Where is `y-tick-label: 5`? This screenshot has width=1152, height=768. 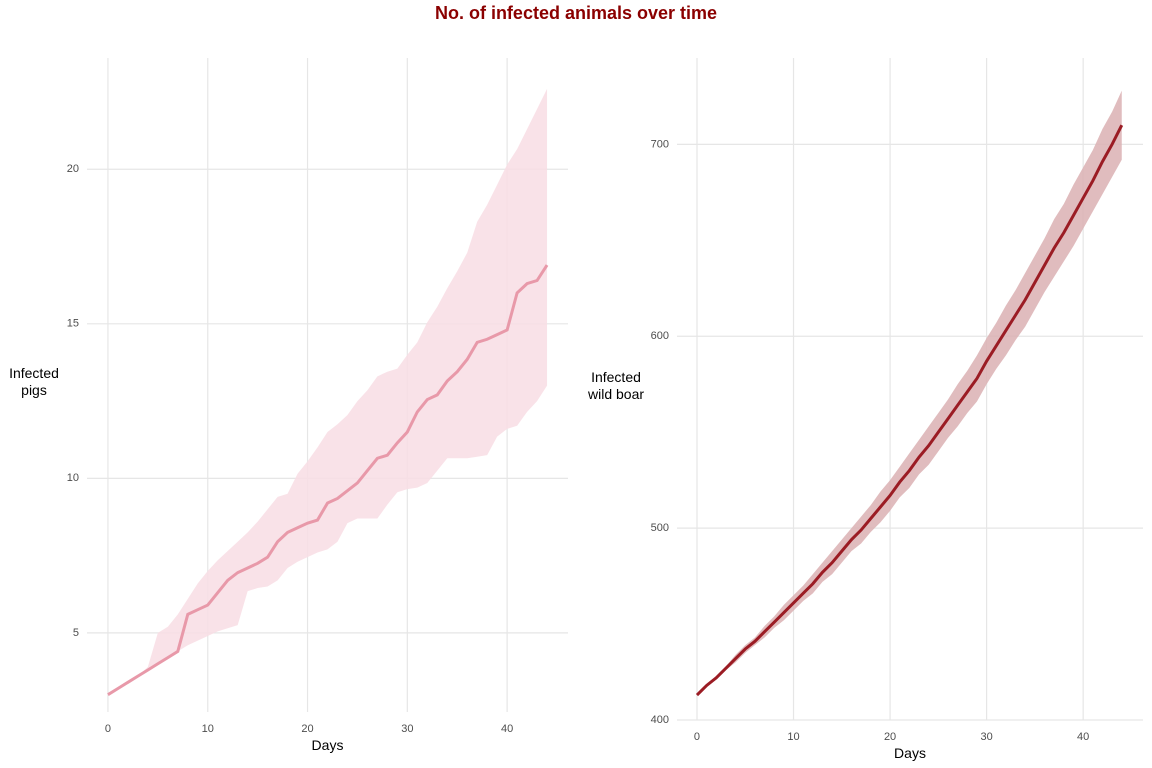 y-tick-label: 5 is located at coordinates (76, 633).